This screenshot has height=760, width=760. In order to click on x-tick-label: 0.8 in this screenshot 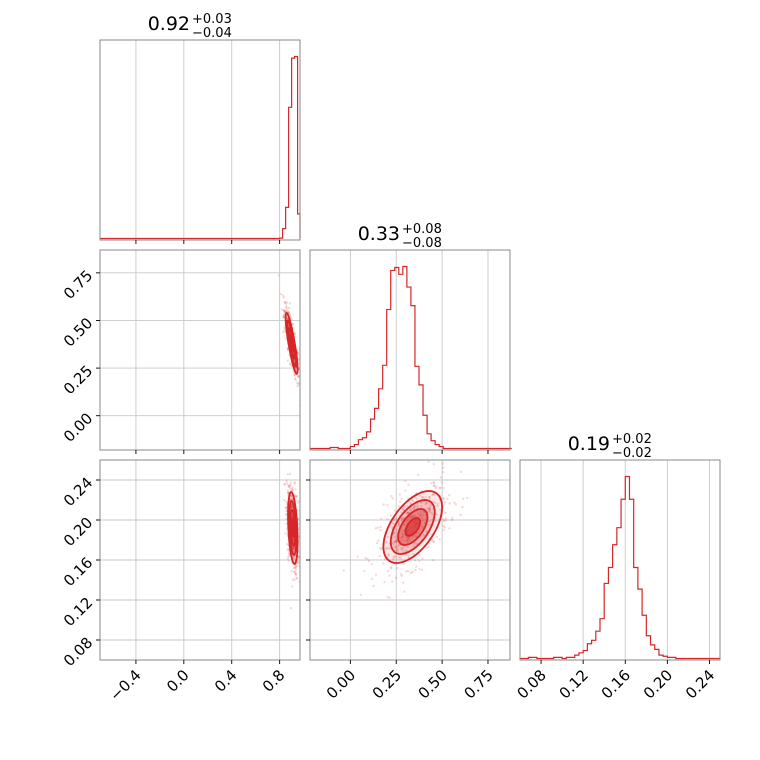, I will do `click(274, 681)`.